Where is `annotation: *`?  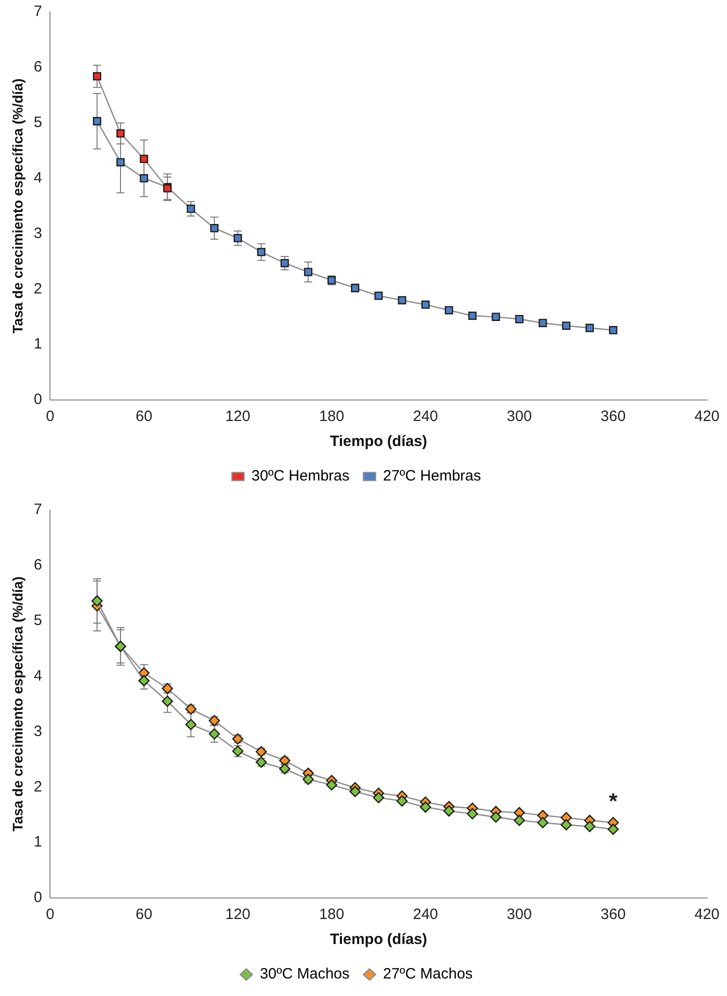 annotation: * is located at coordinates (613, 801).